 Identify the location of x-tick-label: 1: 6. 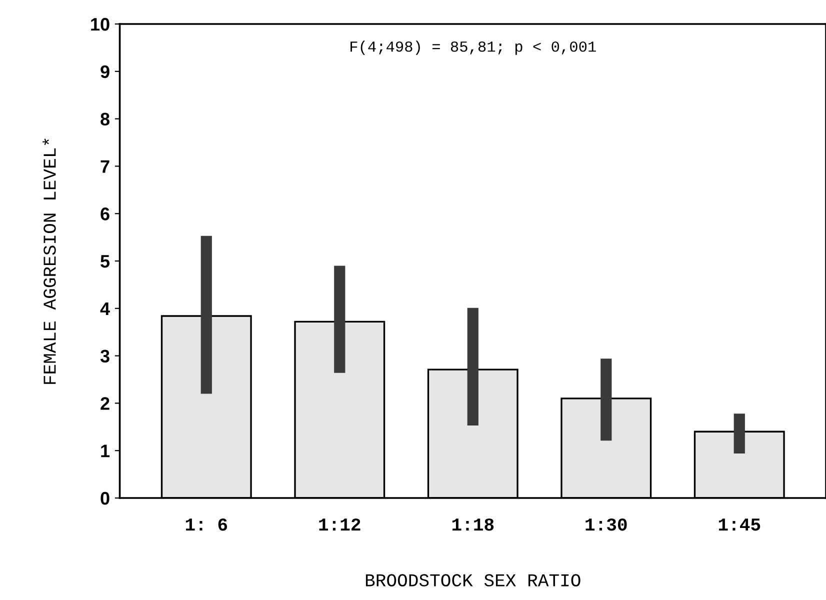
(207, 524).